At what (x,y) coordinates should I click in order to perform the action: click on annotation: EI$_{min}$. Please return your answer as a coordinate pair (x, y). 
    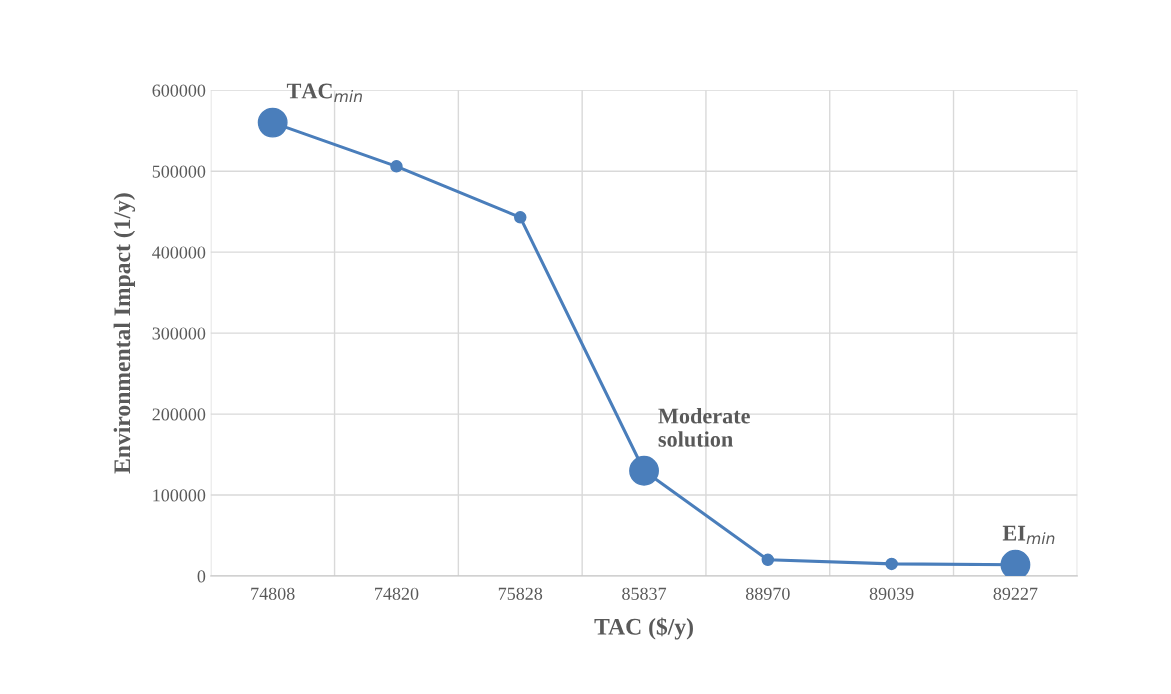
    Looking at the image, I should click on (1028, 535).